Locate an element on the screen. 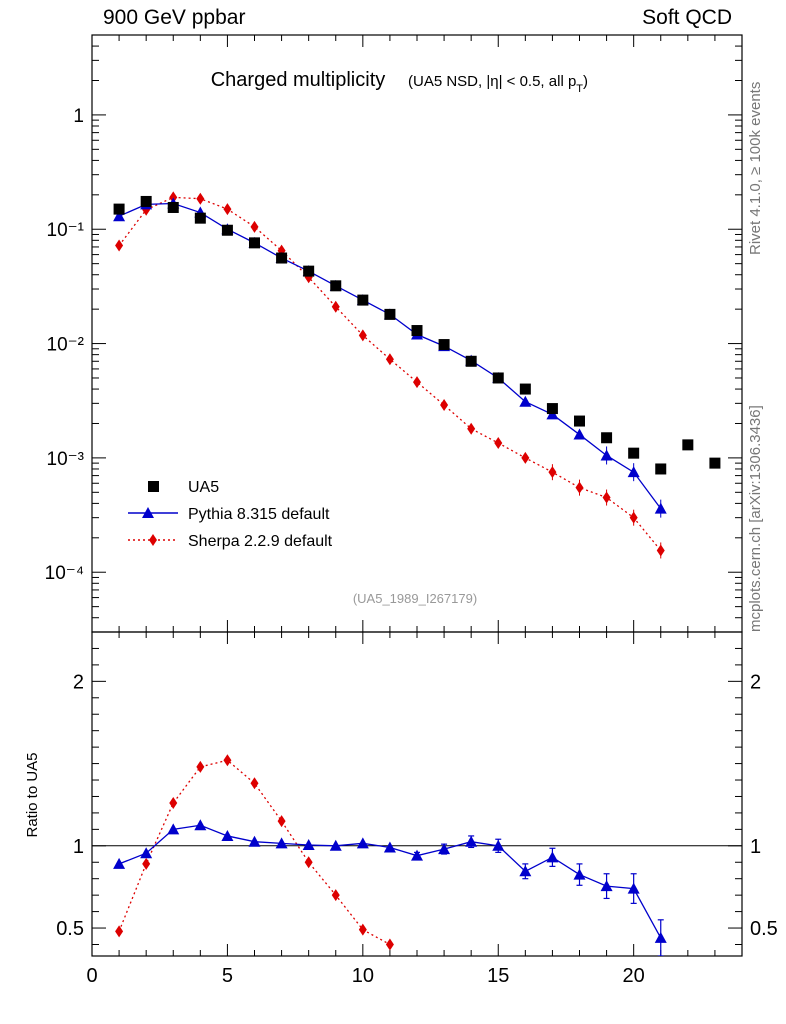  header-left: 900 GeV ppbar is located at coordinates (174, 17).